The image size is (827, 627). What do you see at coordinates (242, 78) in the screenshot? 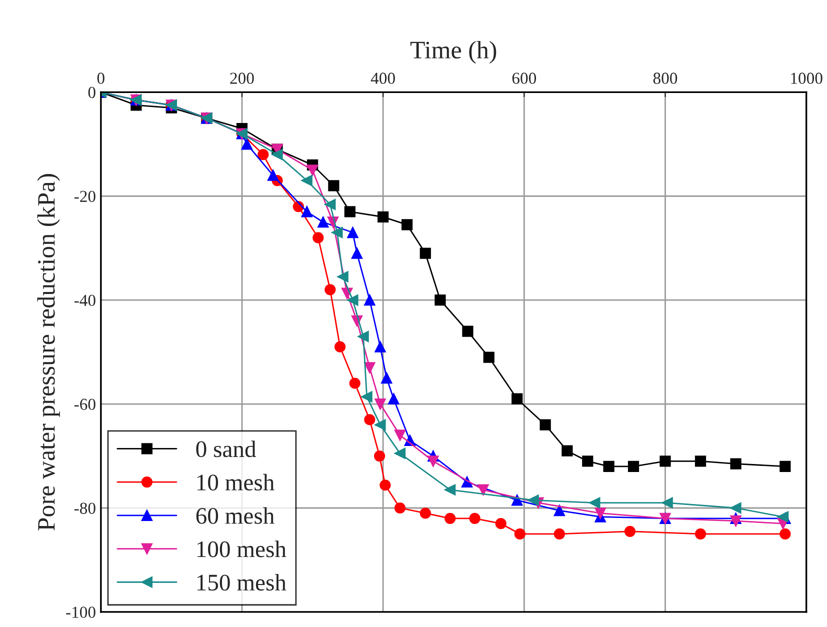
I see `x-tick-label: 200` at bounding box center [242, 78].